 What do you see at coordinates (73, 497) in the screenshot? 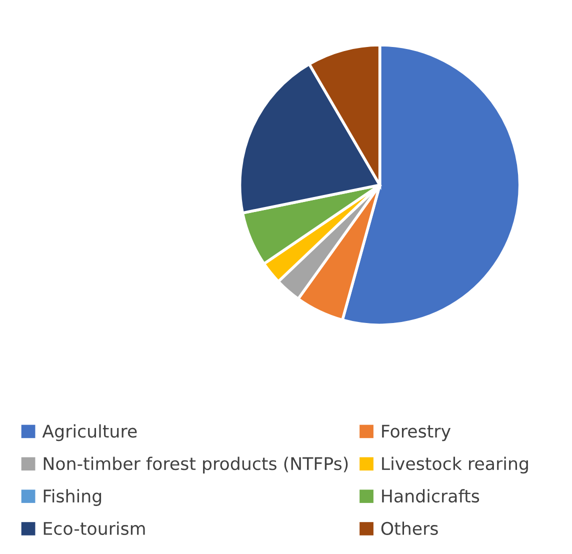
I see `legend-label: Fishing` at bounding box center [73, 497].